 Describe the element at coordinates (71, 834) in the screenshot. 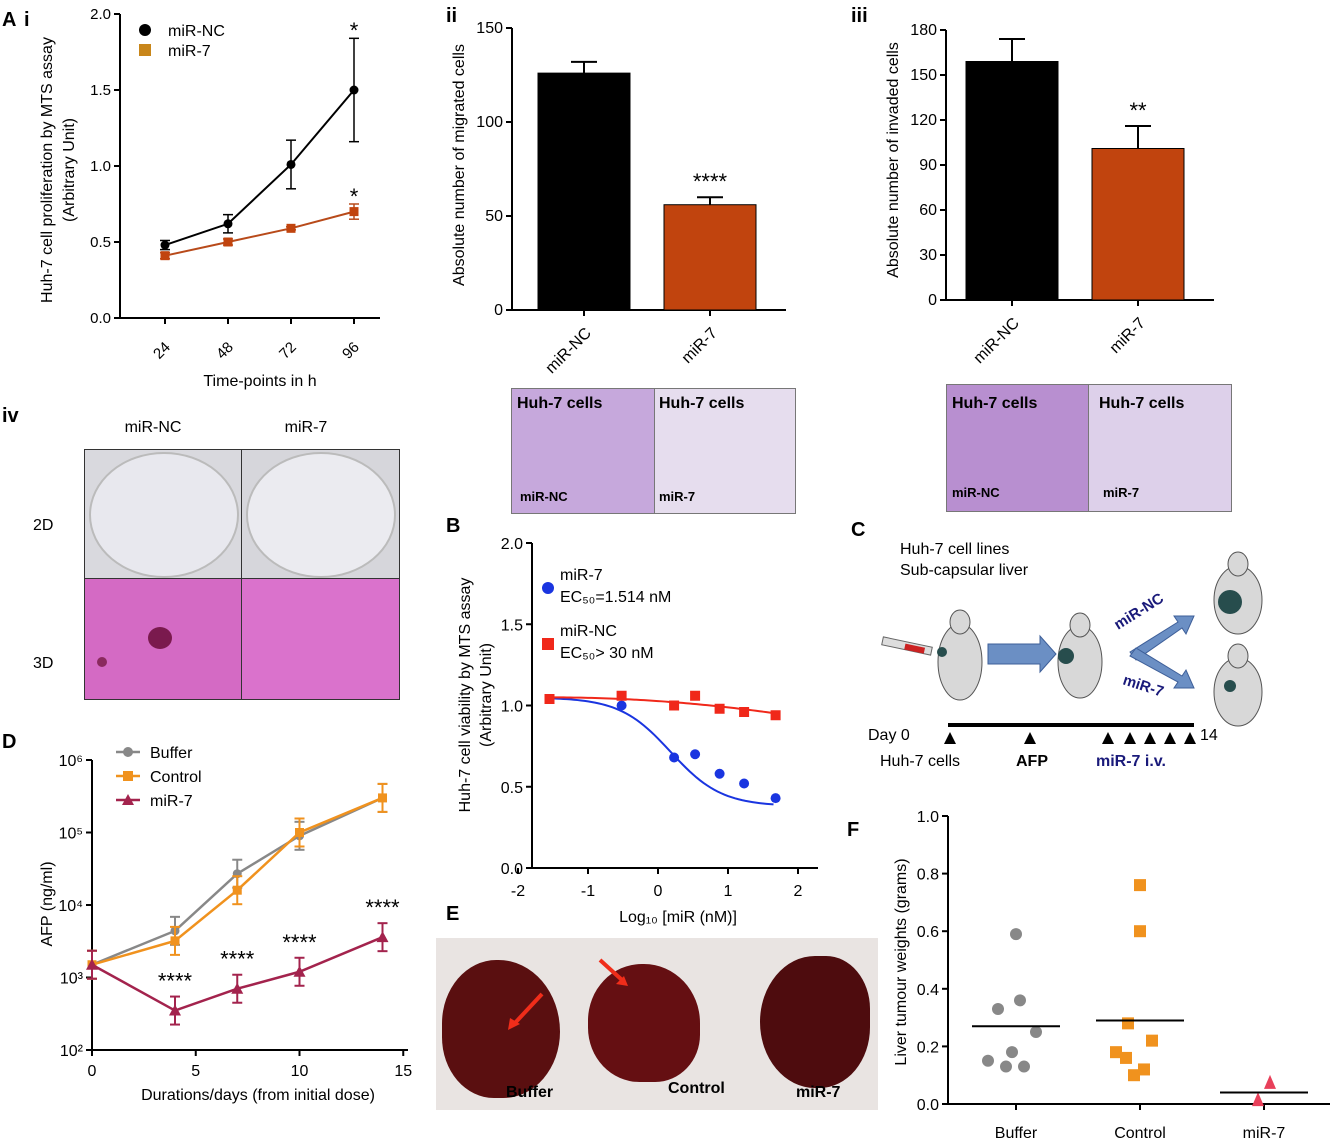

I see `y-tick-label: 10⁵` at that location.